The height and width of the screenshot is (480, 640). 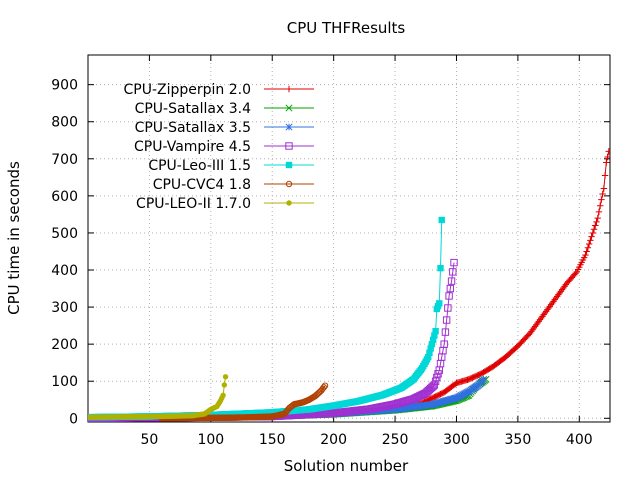 I want to click on legend-item: CPU-Leo-III 1.5, so click(x=231, y=166).